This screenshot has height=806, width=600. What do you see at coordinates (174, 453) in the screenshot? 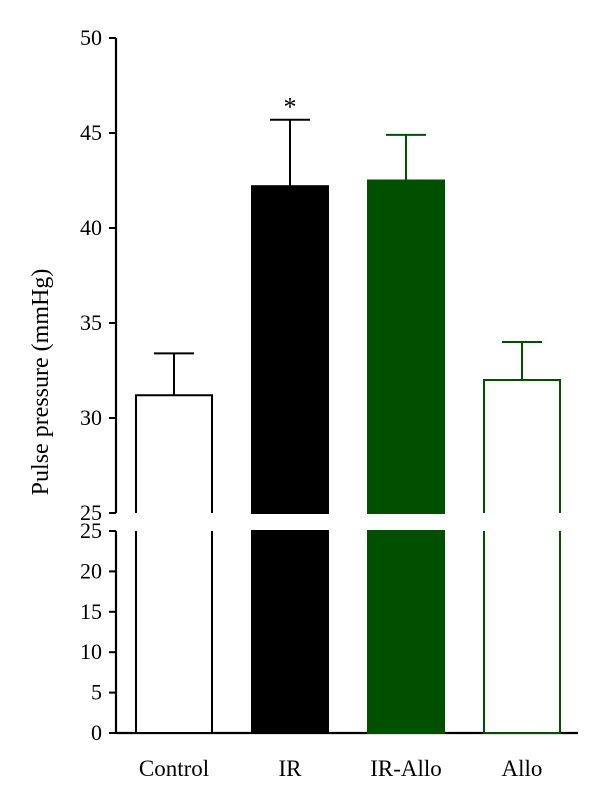
I see `bar-control-upper` at bounding box center [174, 453].